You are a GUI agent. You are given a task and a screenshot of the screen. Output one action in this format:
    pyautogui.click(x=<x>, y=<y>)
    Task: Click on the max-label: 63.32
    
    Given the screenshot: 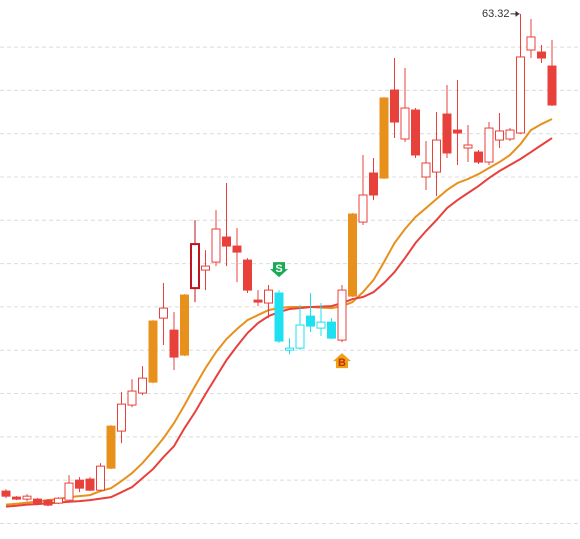 What is the action you would take?
    pyautogui.click(x=496, y=14)
    